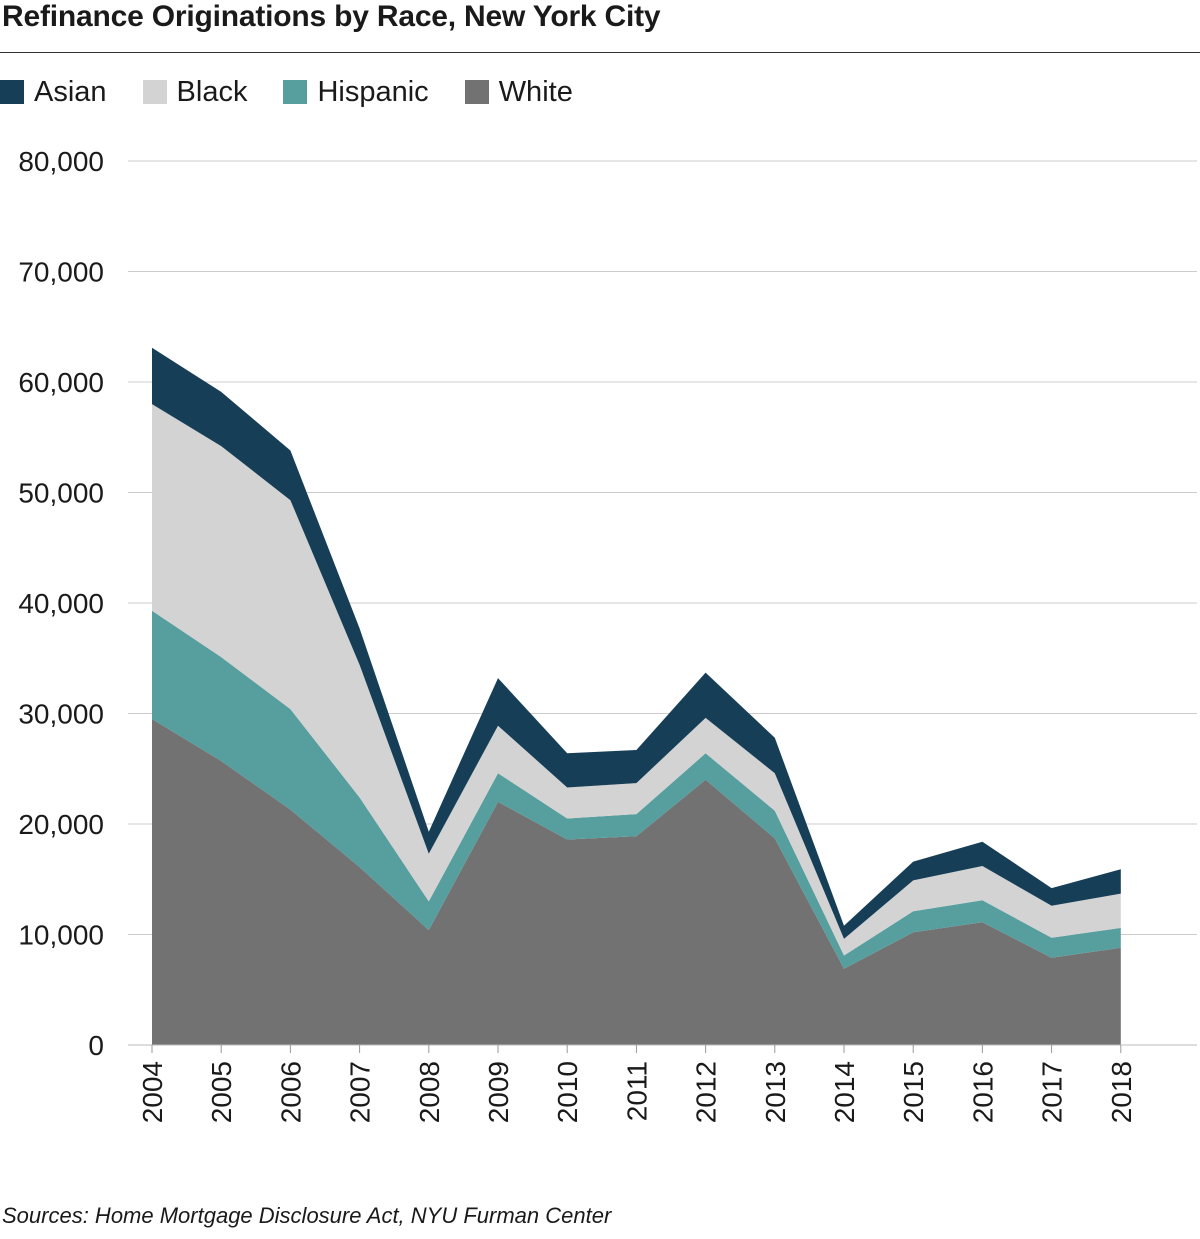  What do you see at coordinates (913, 1092) in the screenshot?
I see `x-tick-label: 2015` at bounding box center [913, 1092].